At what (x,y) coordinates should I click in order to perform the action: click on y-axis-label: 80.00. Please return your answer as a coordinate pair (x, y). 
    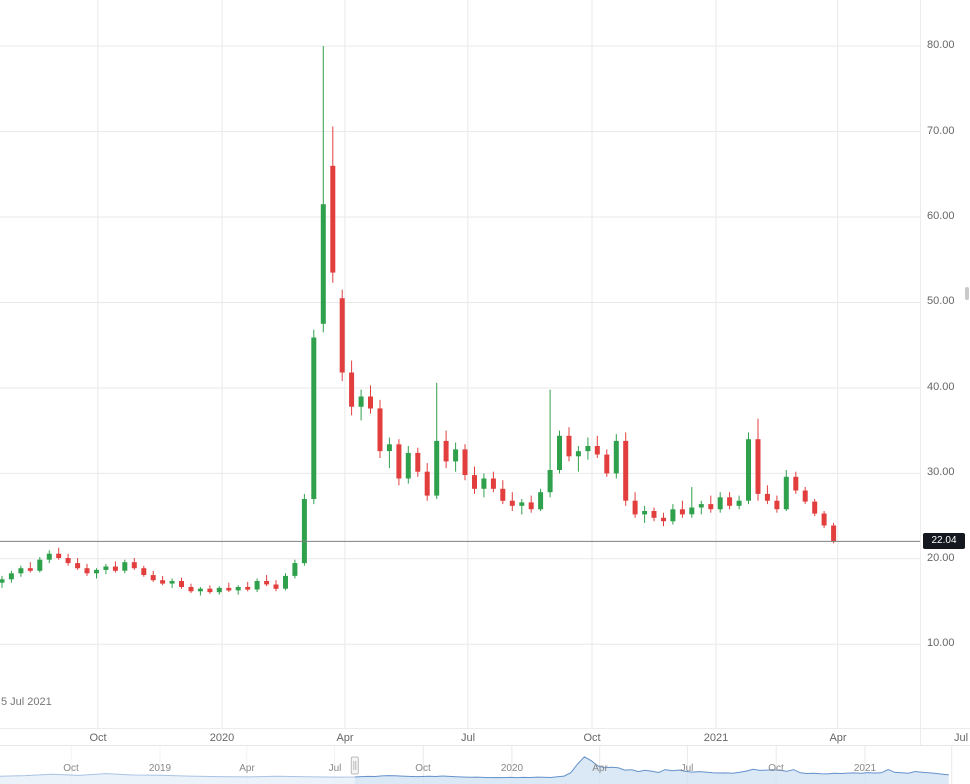
    Looking at the image, I should click on (941, 45).